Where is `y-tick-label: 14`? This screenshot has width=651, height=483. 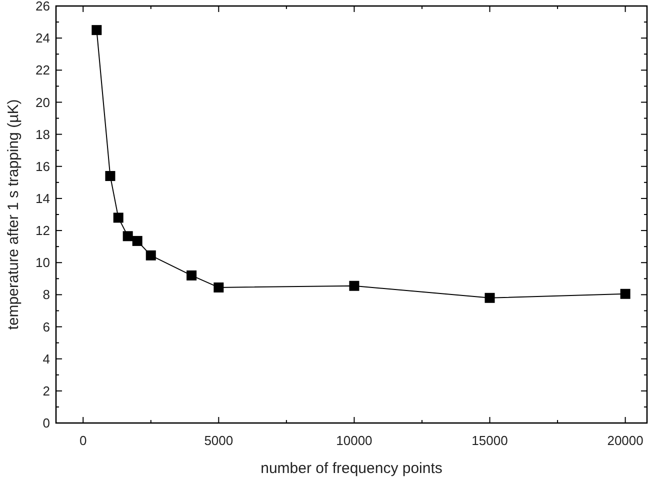 y-tick-label: 14 is located at coordinates (43, 198).